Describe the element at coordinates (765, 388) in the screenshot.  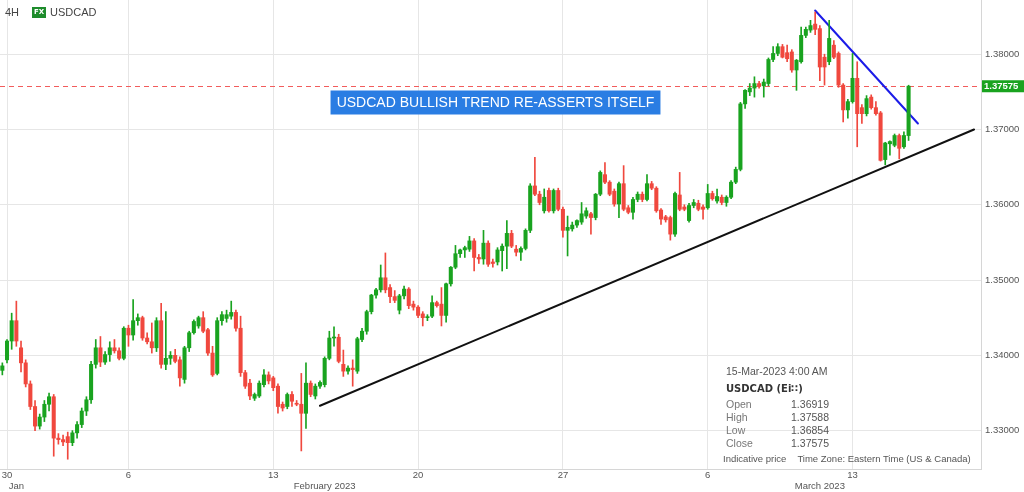
I see `annotation: USDCAD (Ei∷)` at that location.